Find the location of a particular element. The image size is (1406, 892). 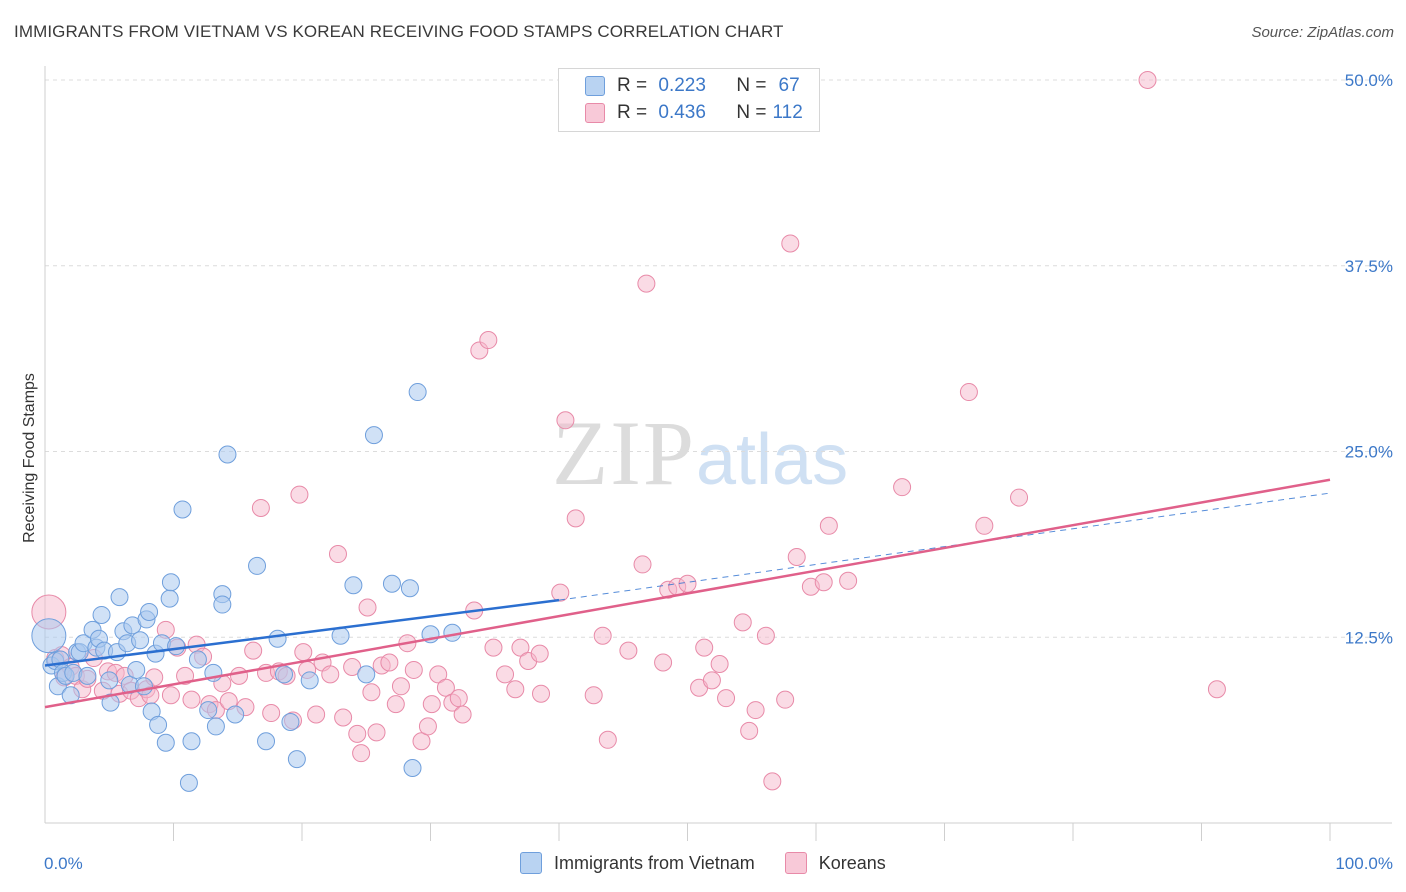

legend-swatch-koreans is located at coordinates (595, 113).